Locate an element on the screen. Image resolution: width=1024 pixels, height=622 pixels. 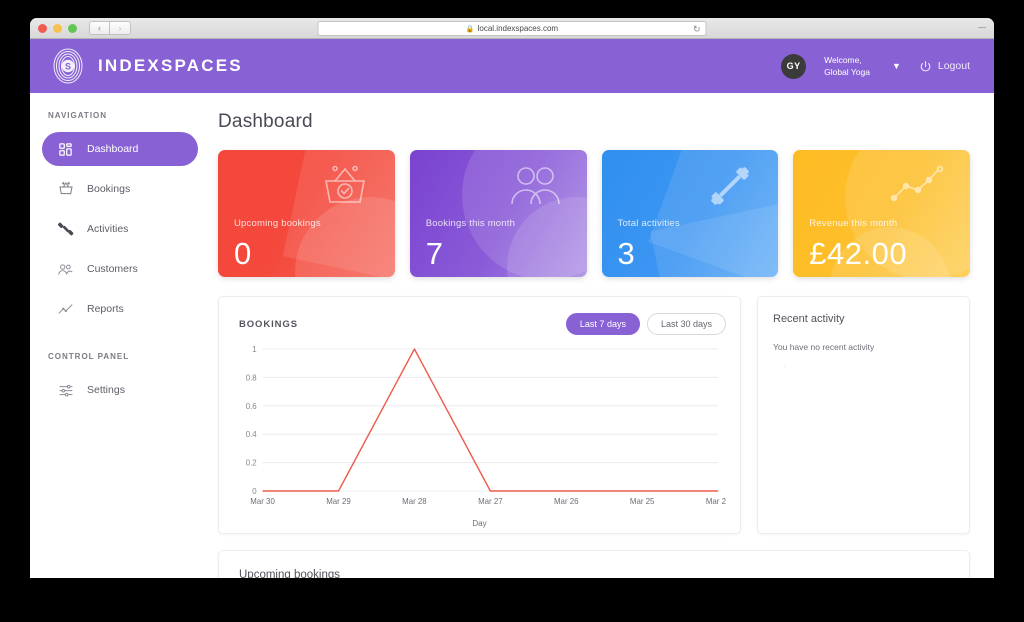
address-bar: 🔒 local.indexspaces.com ↻ is located at coordinates (512, 28).